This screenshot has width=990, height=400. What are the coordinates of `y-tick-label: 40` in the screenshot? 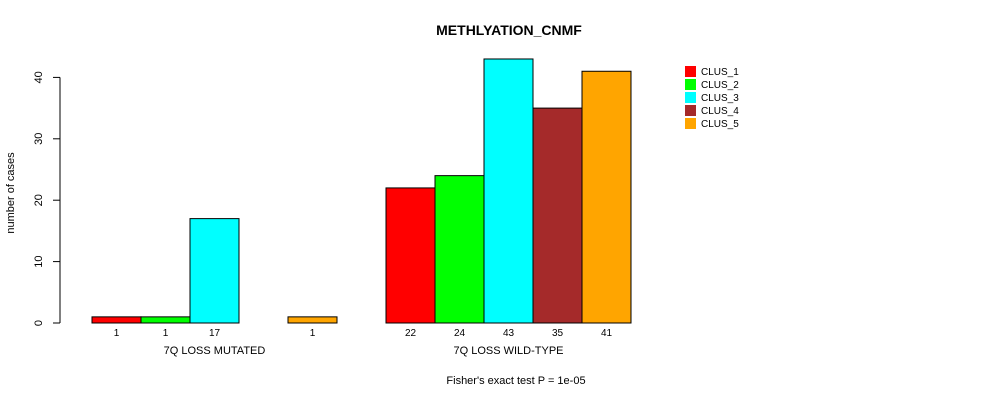 It's located at (39, 77).